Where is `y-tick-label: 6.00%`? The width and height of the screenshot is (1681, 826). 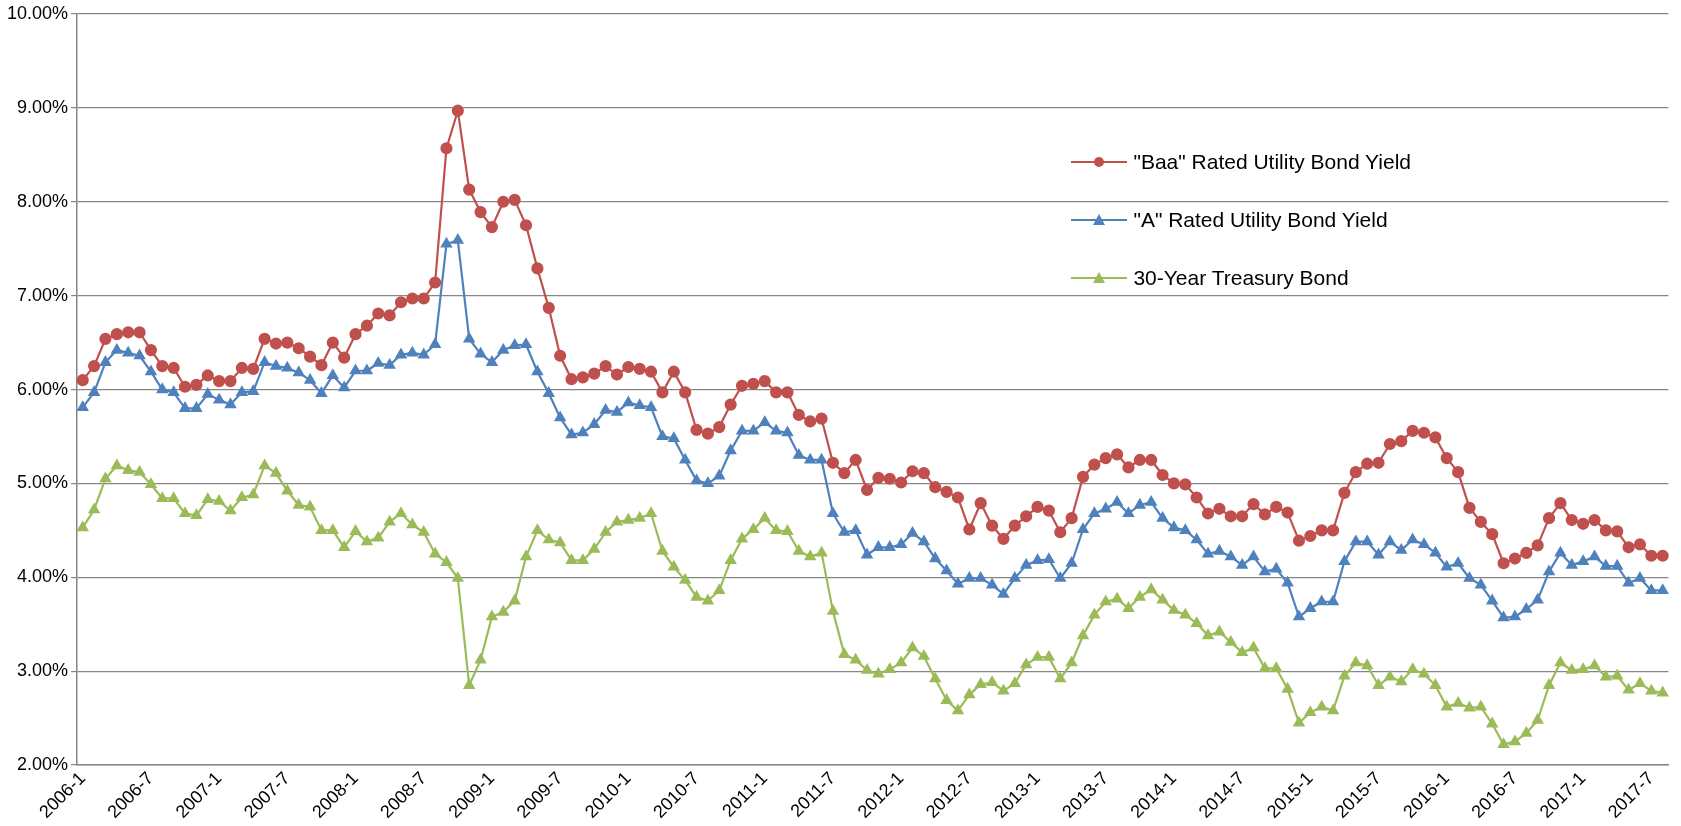
y-tick-label: 6.00% is located at coordinates (43, 388).